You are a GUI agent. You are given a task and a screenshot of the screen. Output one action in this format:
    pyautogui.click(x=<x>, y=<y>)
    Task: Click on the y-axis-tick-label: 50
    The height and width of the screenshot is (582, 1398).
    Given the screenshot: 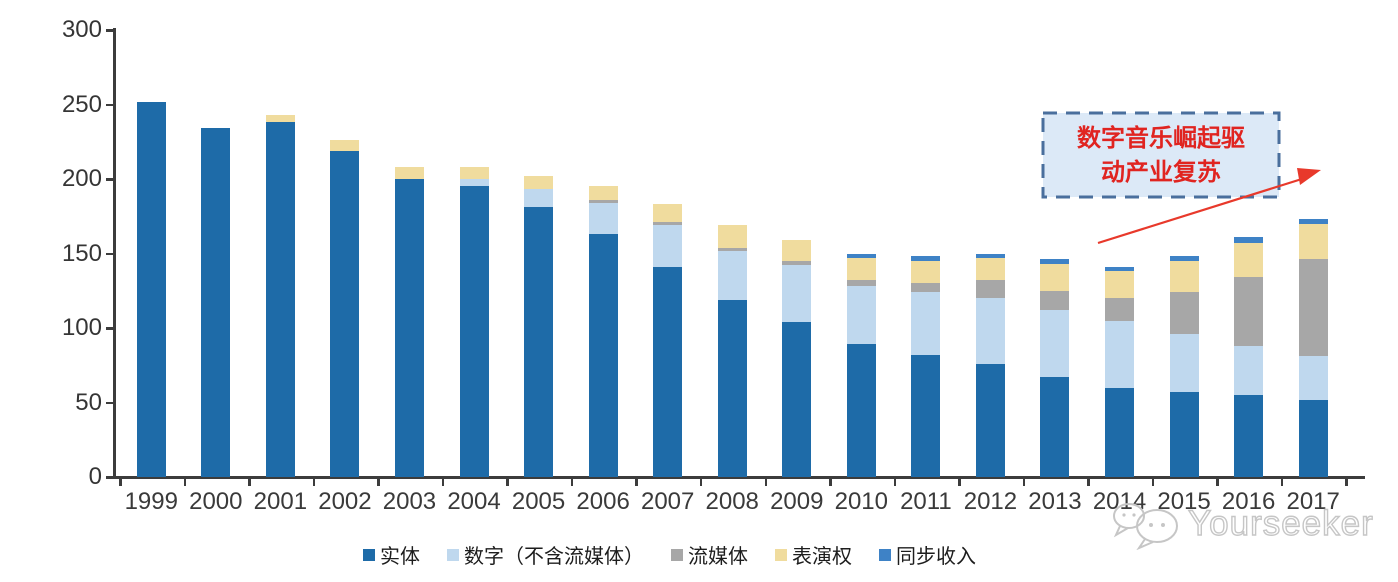 What is the action you would take?
    pyautogui.click(x=88, y=402)
    